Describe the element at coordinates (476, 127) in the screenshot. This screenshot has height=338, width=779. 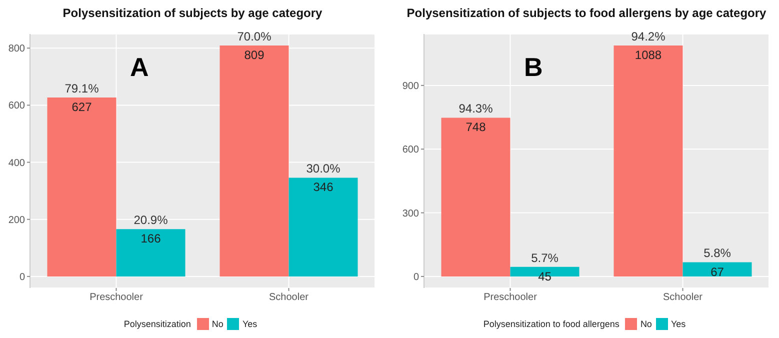
I see `data-label: 748` at that location.